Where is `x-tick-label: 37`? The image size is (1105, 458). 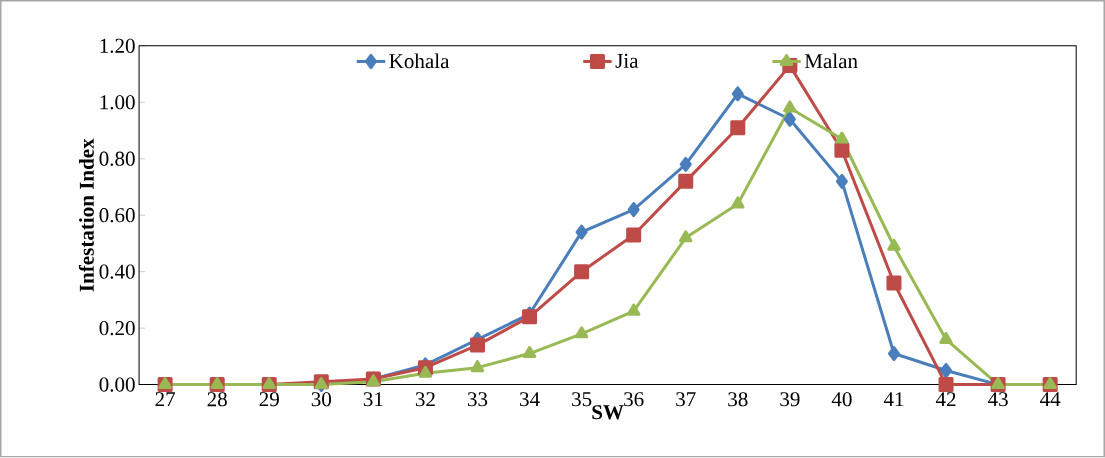 x-tick-label: 37 is located at coordinates (686, 399).